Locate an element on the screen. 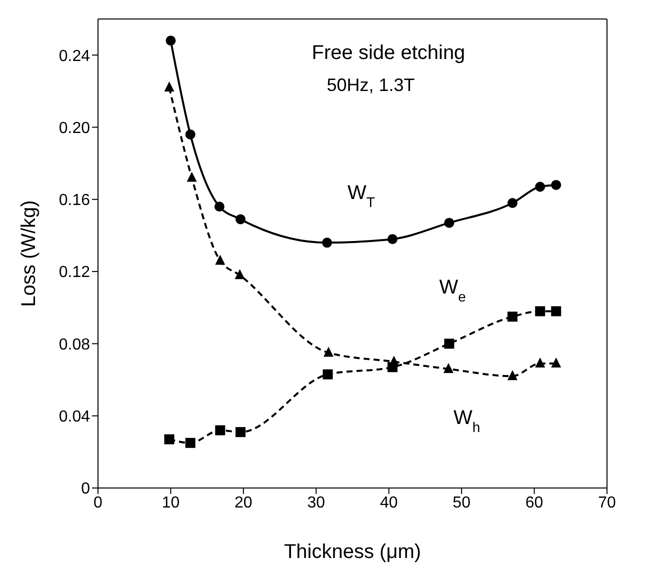 The image size is (651, 580). annotation: 50Hz, 1.3T is located at coordinates (370, 85).